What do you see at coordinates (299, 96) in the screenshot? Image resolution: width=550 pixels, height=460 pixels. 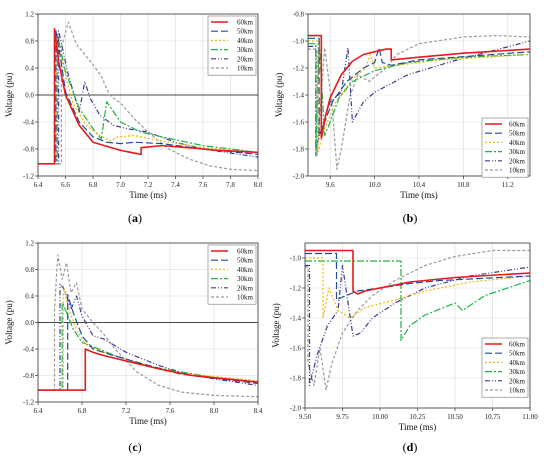 I see `y-tick-label: -1.4` at bounding box center [299, 96].